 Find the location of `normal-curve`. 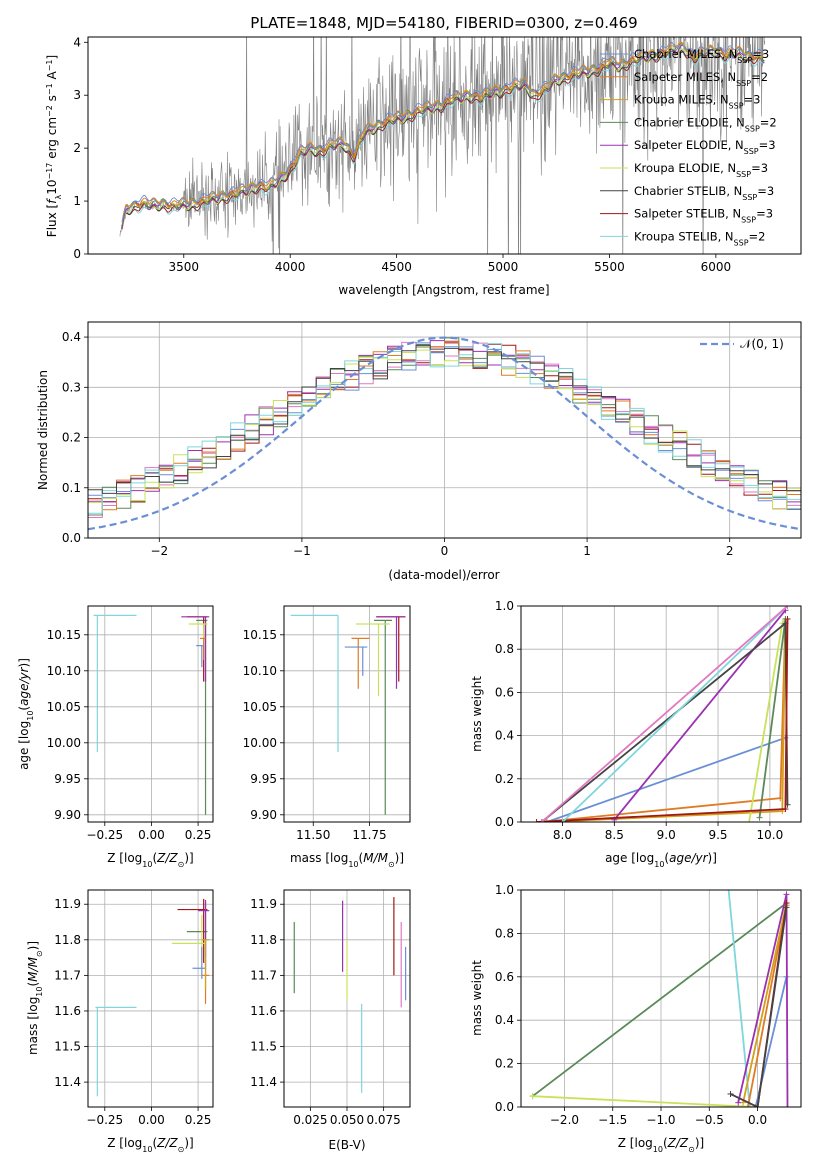

normal-curve is located at coordinates (444, 433).